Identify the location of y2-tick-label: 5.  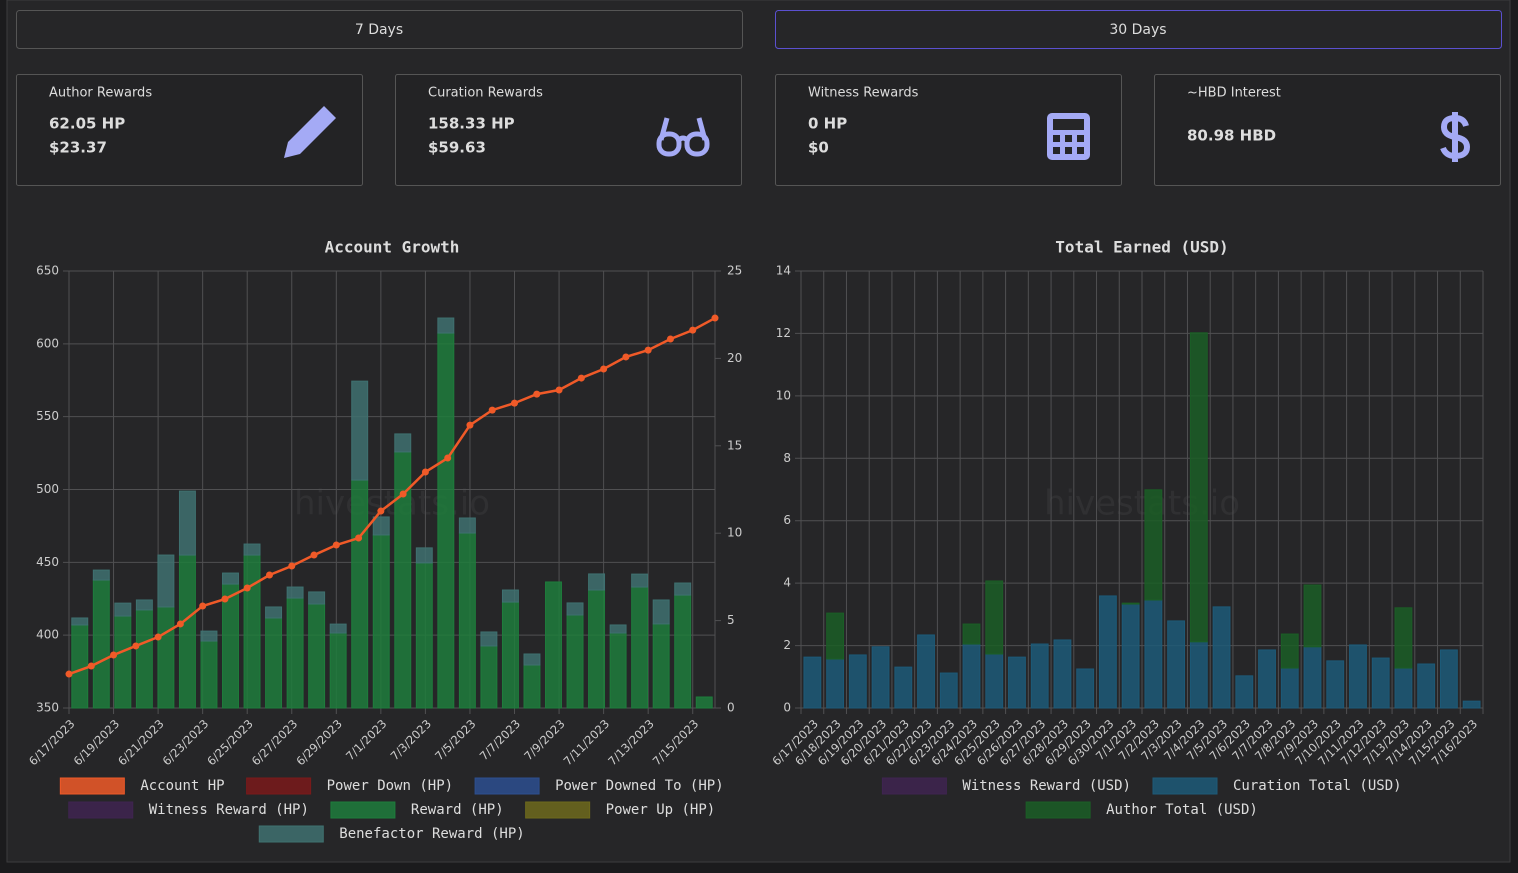
(731, 620).